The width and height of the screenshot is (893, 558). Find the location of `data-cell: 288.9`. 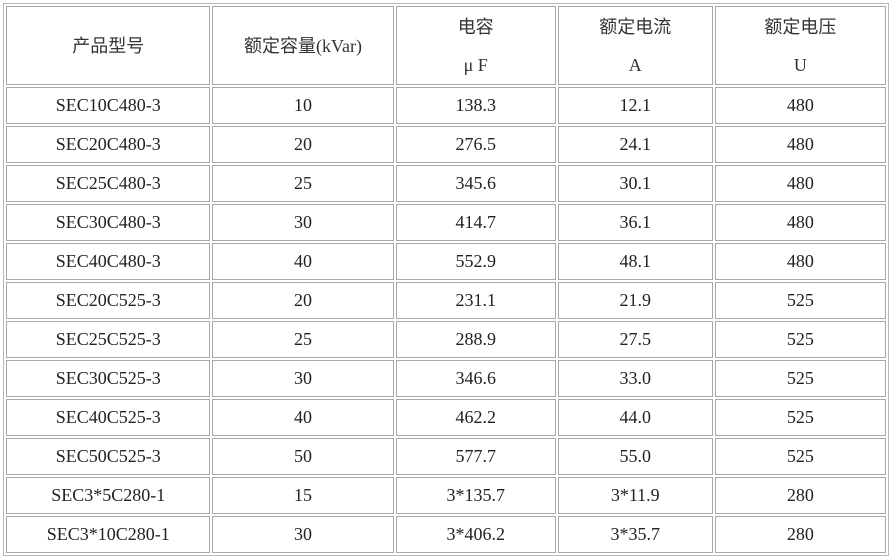

data-cell: 288.9 is located at coordinates (475, 339).